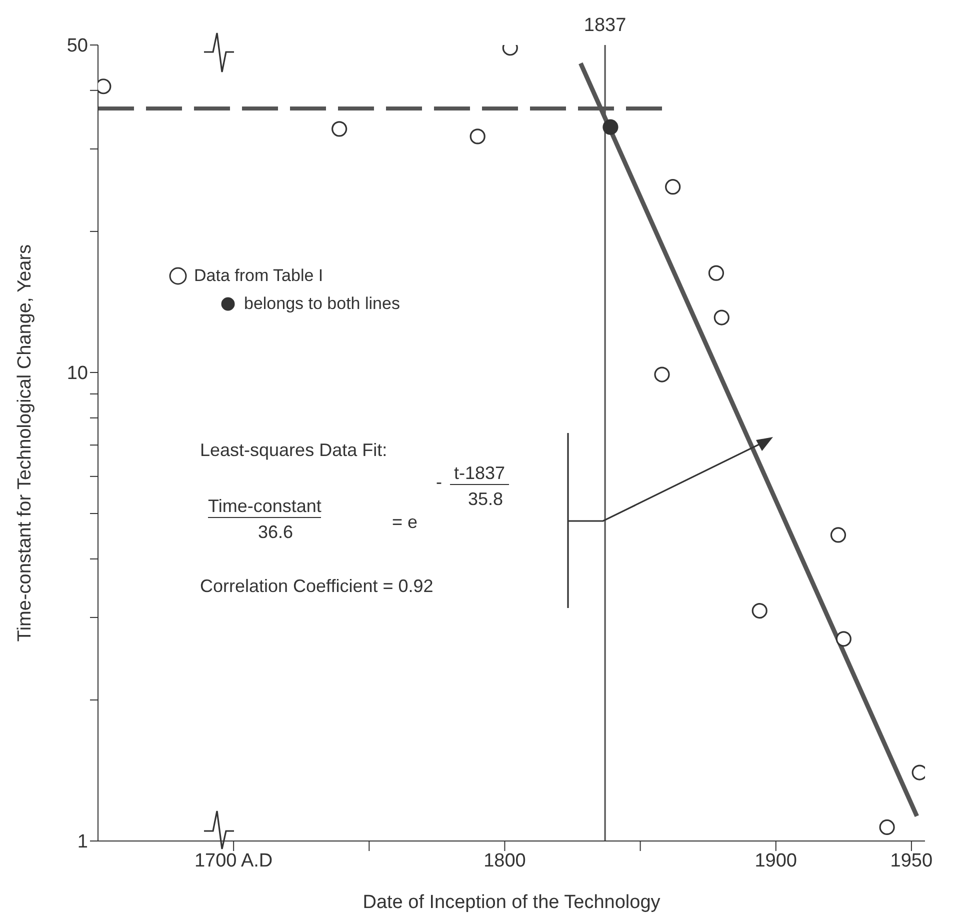 The width and height of the screenshot is (963, 922). Describe the element at coordinates (605, 25) in the screenshot. I see `ref-line-label: 1837` at that location.